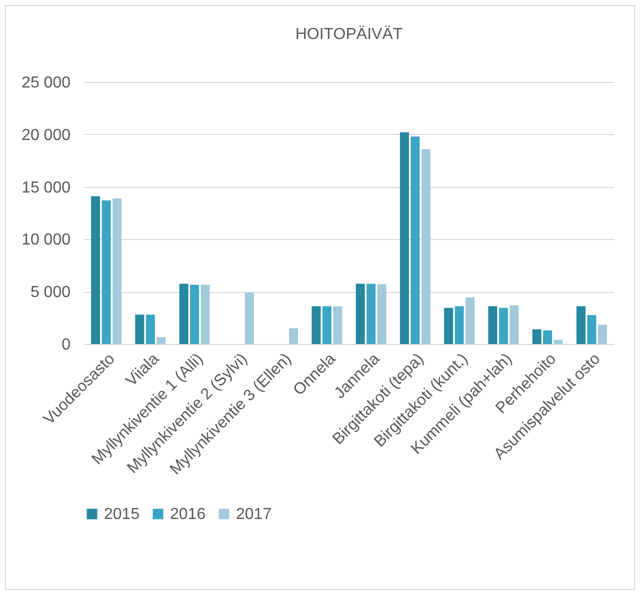 Image resolution: width=642 pixels, height=597 pixels. What do you see at coordinates (46, 83) in the screenshot?
I see `y-tick-label: 25 000` at bounding box center [46, 83].